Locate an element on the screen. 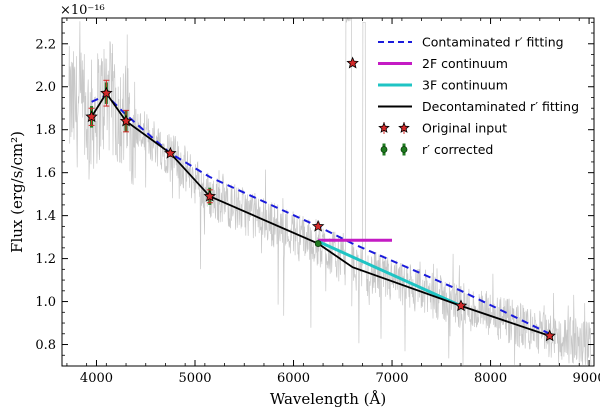 The width and height of the screenshot is (600, 416). legend-label-2f-continuum: 2F continuum is located at coordinates (465, 63).